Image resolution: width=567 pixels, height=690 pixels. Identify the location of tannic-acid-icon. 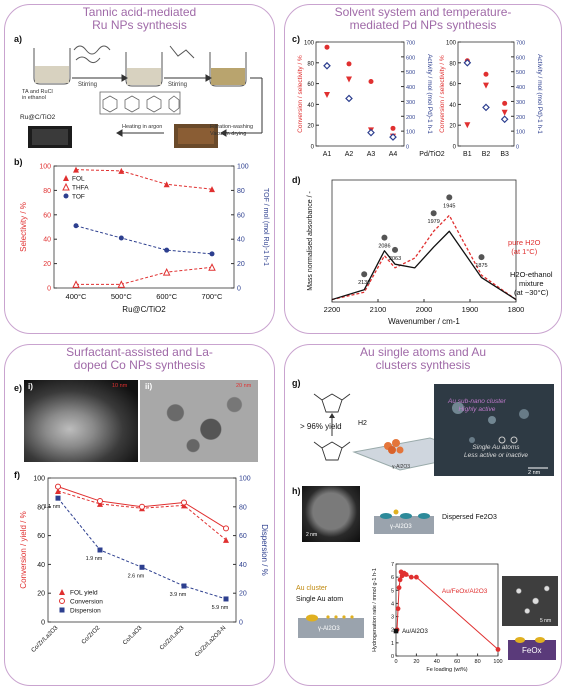
(92, 50).